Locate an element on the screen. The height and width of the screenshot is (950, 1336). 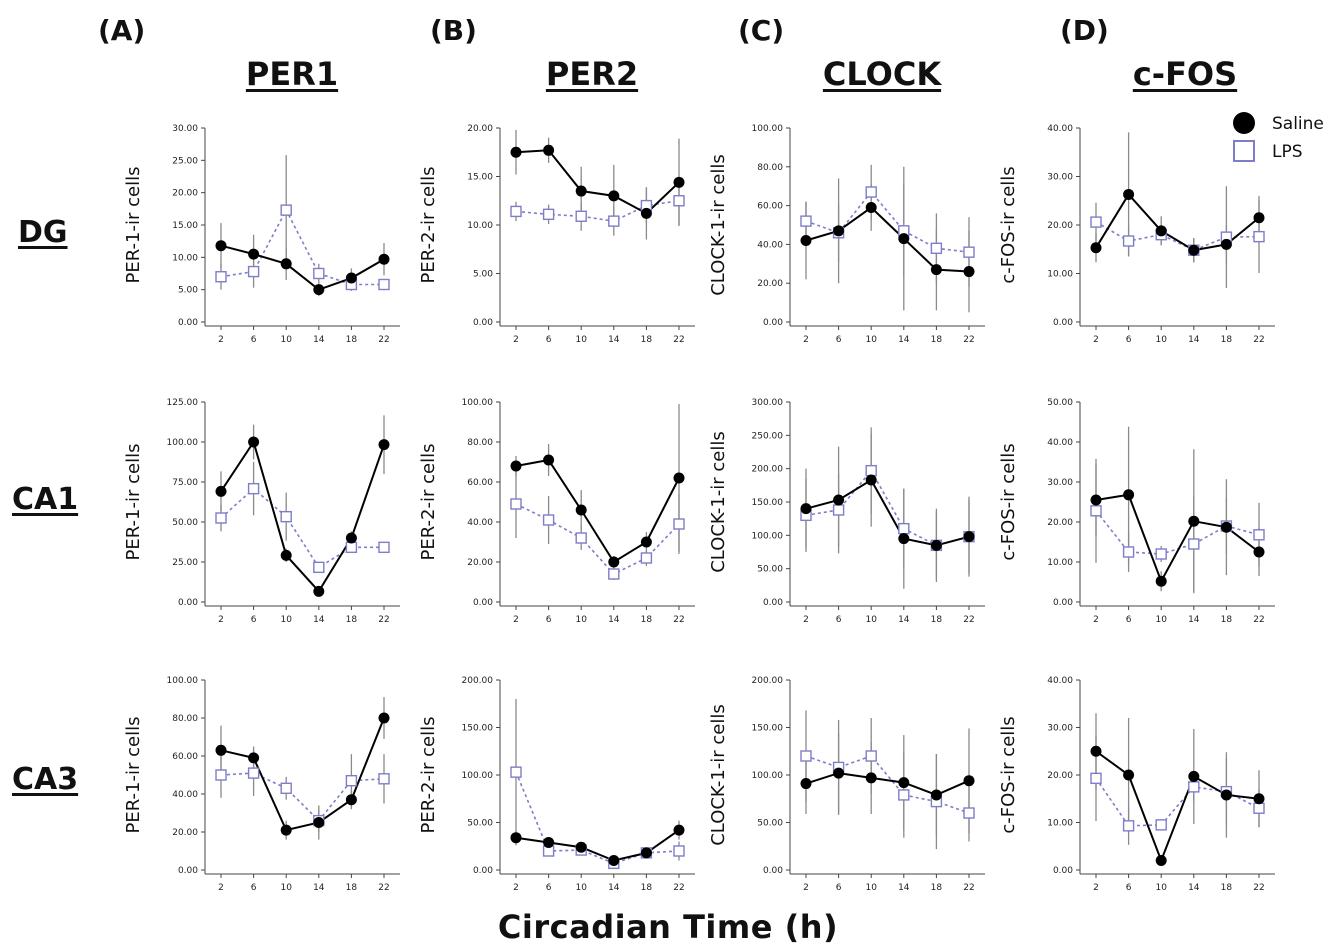
row-label-ca3: CA3 is located at coordinates (45, 779).